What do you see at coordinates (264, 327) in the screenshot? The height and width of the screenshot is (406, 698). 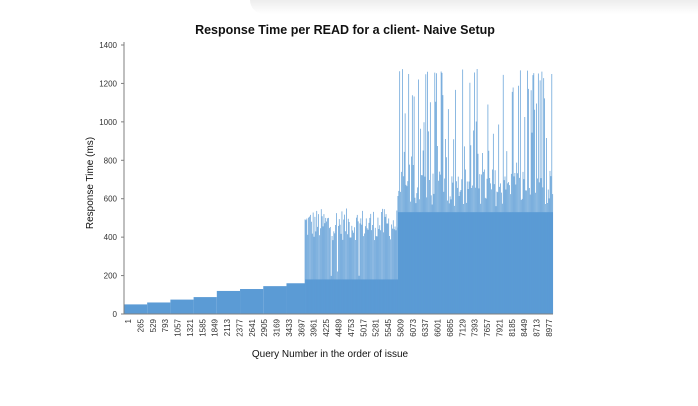 I see `x-tick-label: 2905` at bounding box center [264, 327].